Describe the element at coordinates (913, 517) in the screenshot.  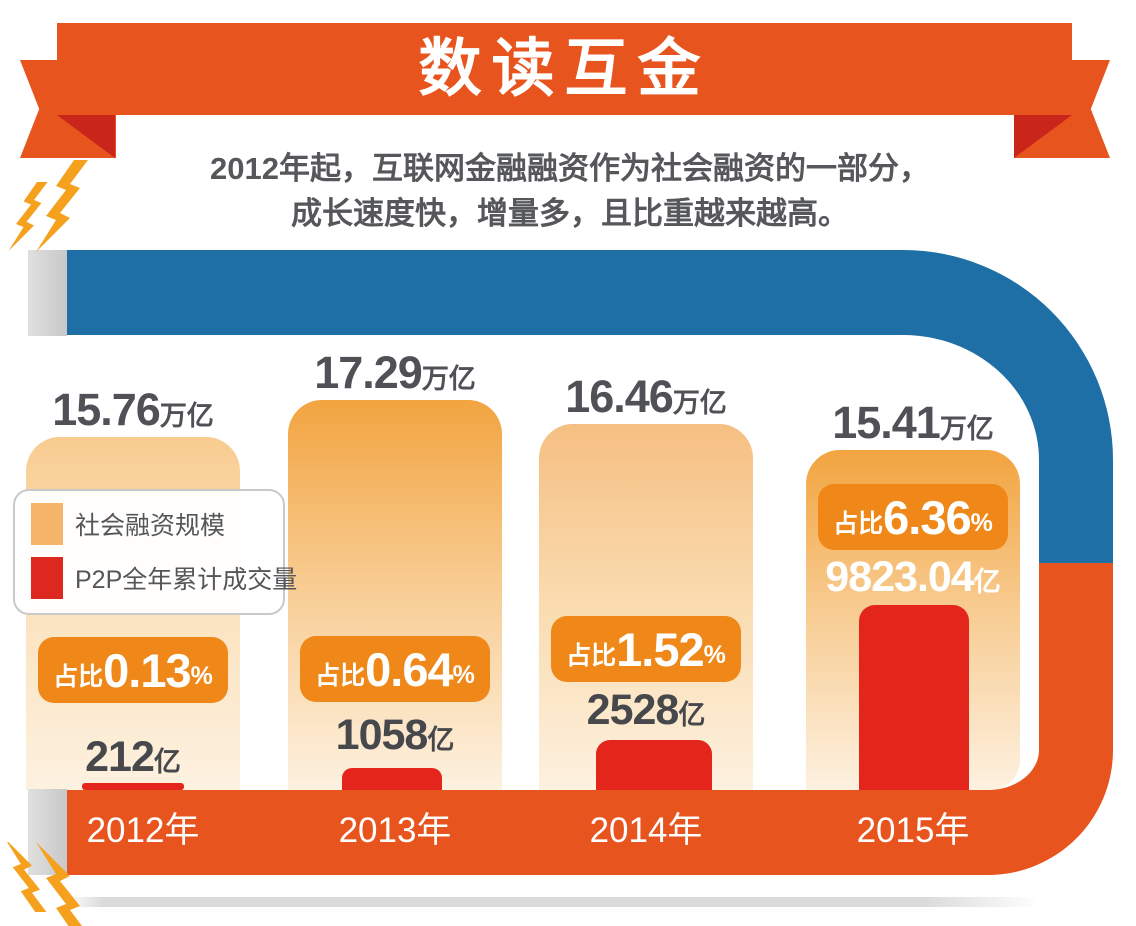
I see `ratio-badge: 占比 6.36%` at that location.